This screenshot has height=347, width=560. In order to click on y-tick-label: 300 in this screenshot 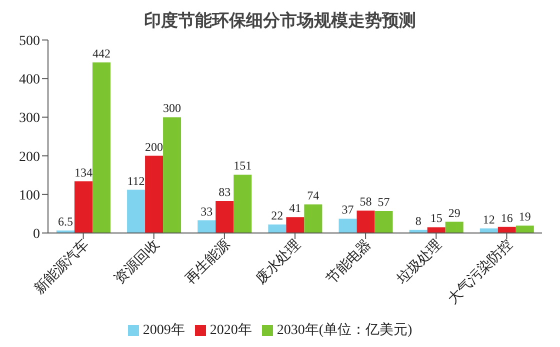, I will do `click(29, 118)`.